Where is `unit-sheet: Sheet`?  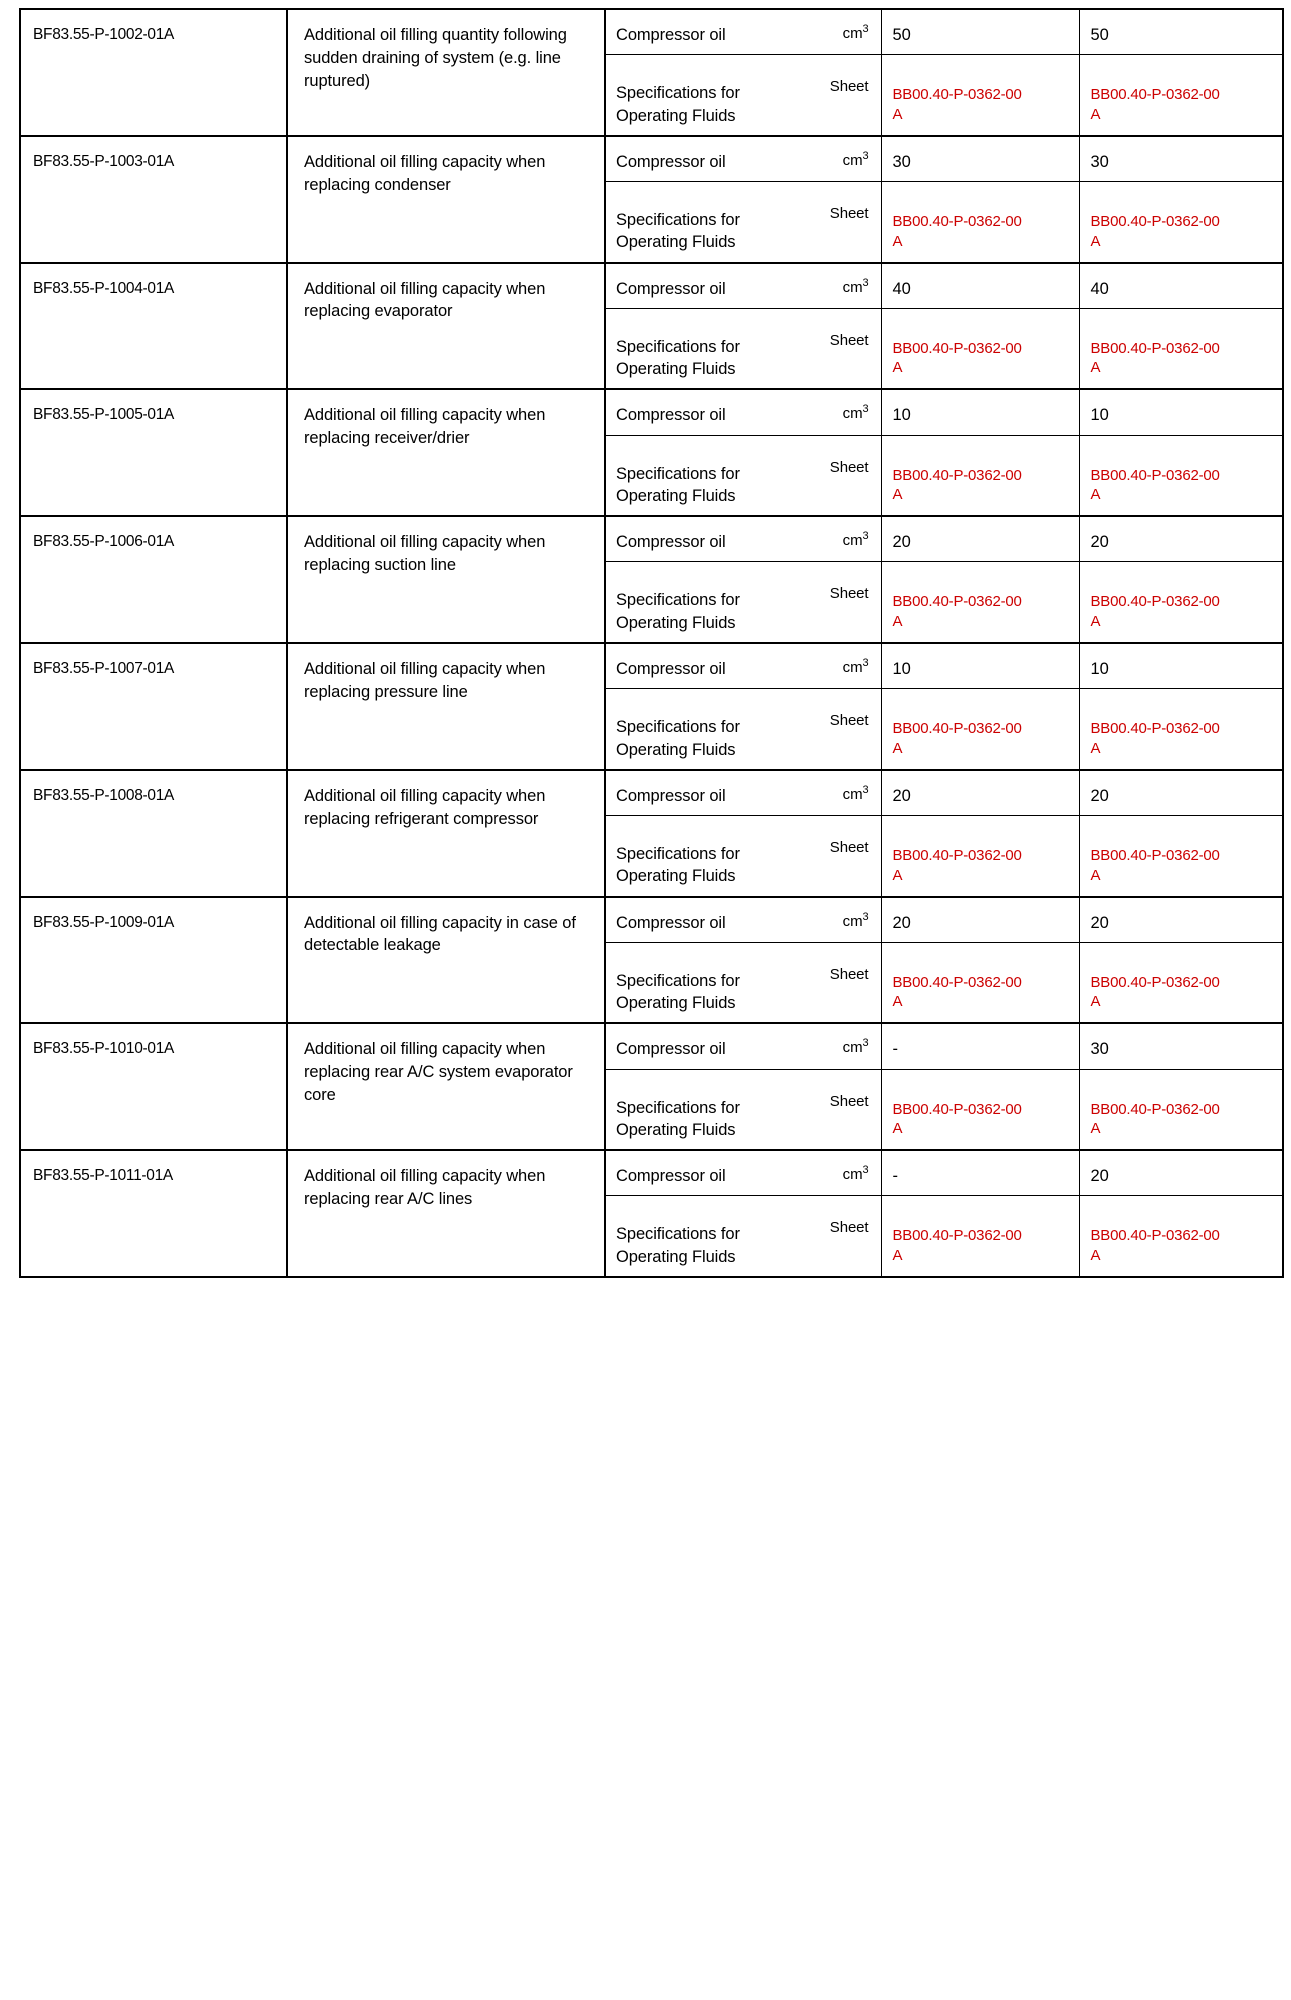 unit-sheet: Sheet is located at coordinates (849, 848).